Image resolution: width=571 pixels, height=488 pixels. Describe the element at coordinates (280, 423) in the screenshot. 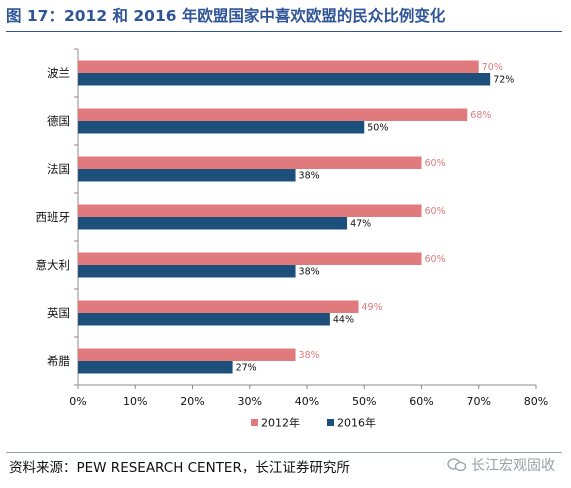

I see `legend-label-2012: 2012年` at that location.